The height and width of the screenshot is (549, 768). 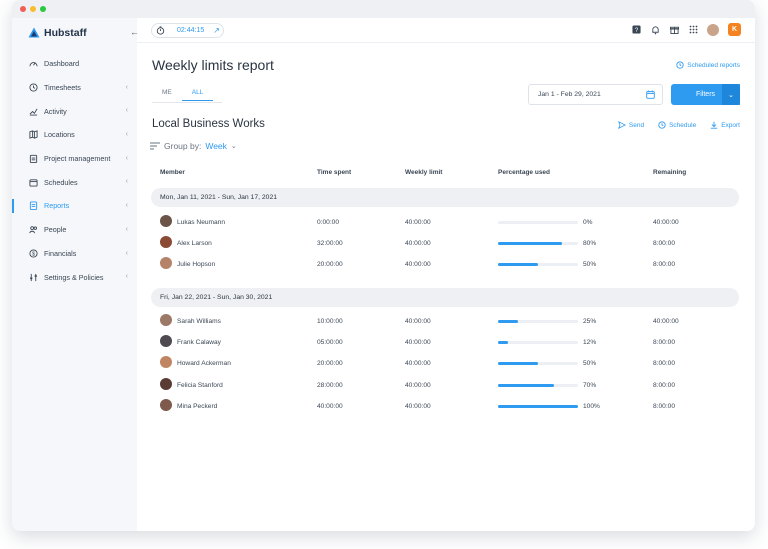 I want to click on sidebar-item-dashboard: Dashboard, so click(x=74, y=64).